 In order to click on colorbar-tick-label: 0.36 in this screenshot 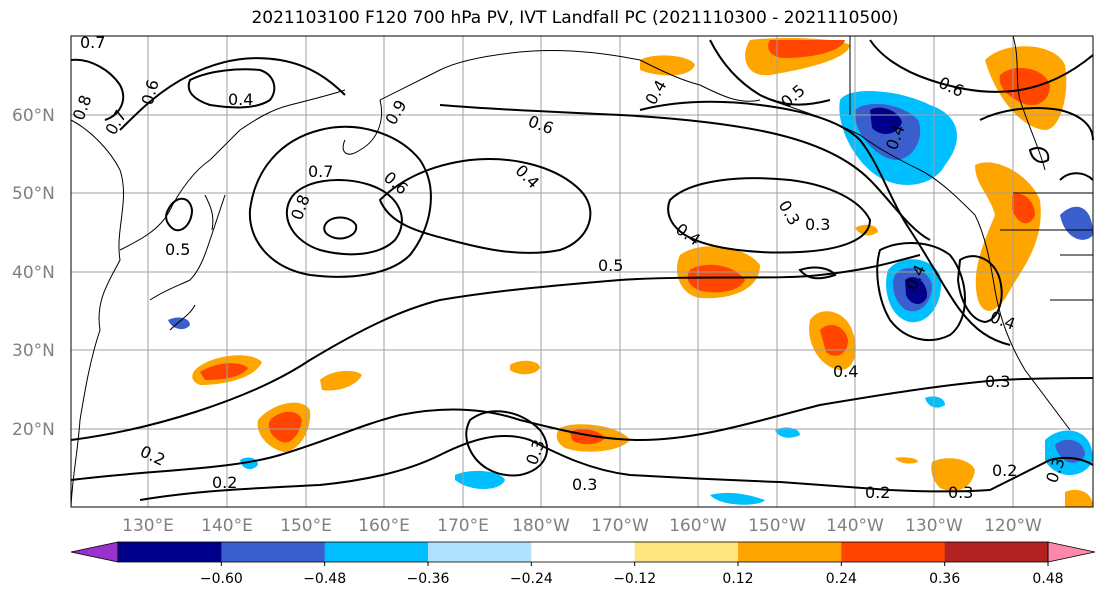, I will do `click(944, 579)`.